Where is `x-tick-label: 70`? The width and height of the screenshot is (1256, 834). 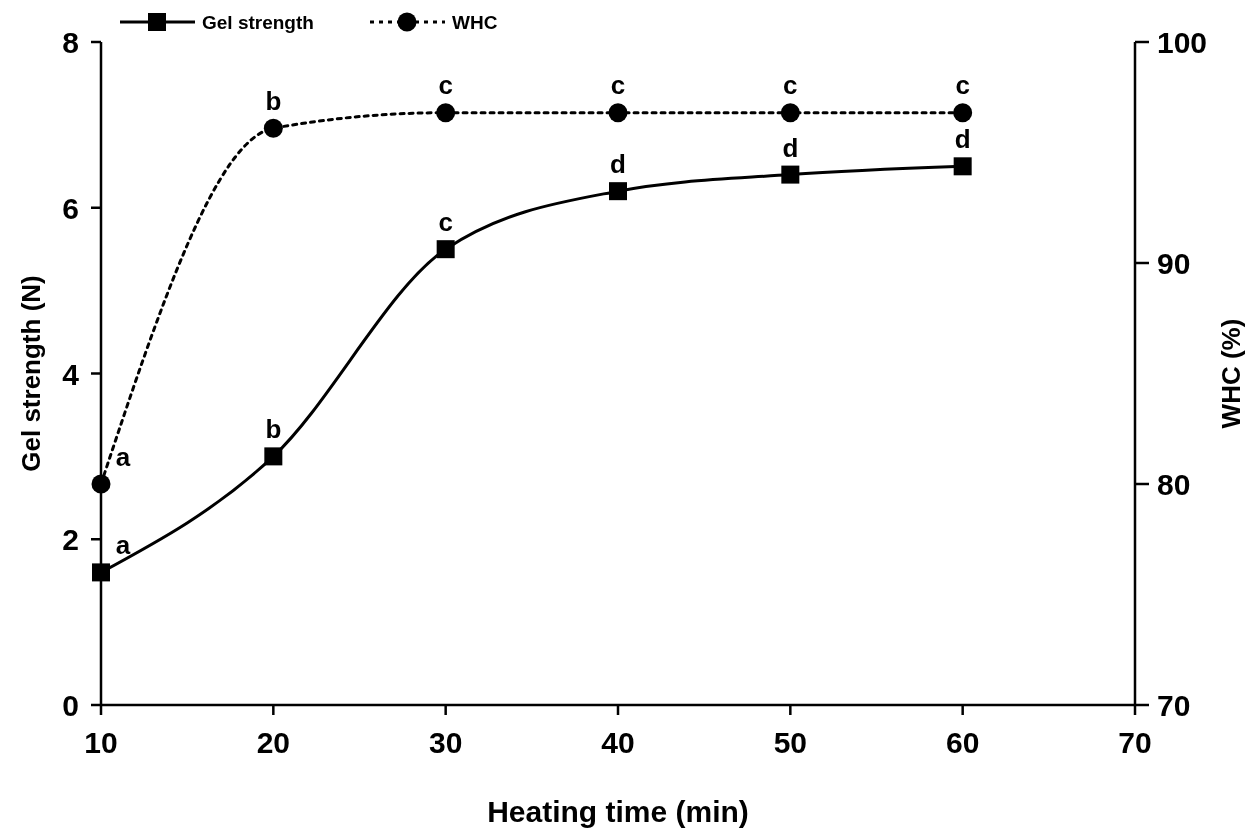 x-tick-label: 70 is located at coordinates (1135, 742).